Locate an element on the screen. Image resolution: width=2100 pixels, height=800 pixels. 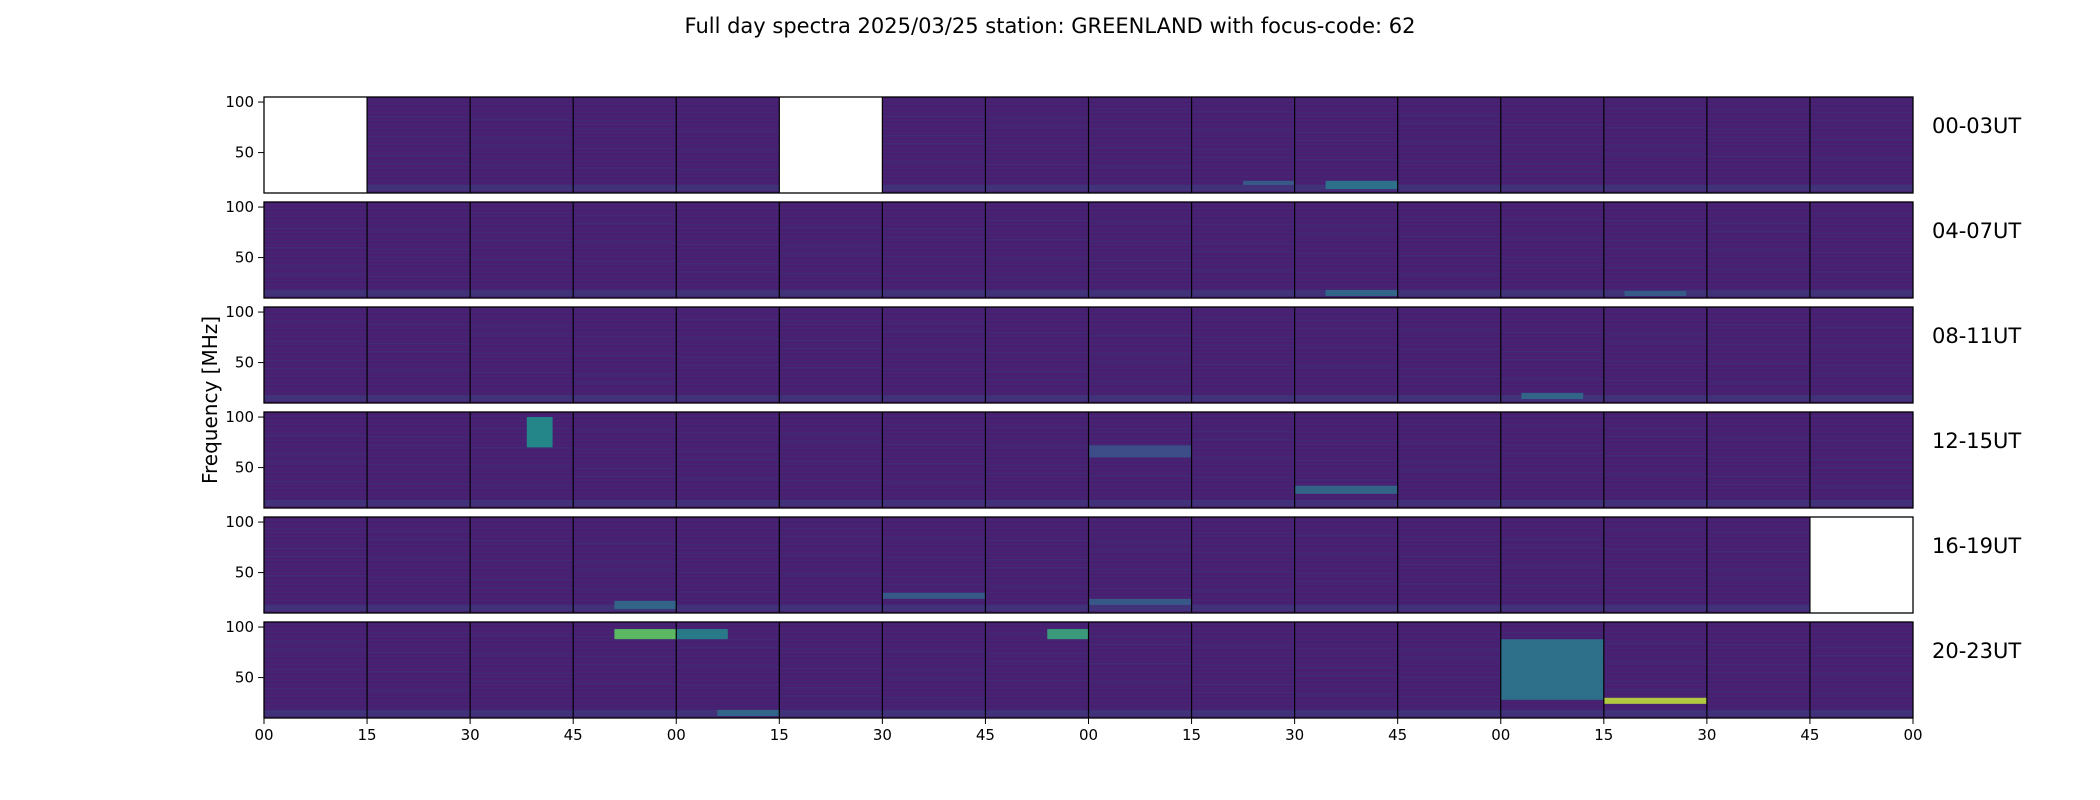
row-label: 08-11UT is located at coordinates (1976, 336).